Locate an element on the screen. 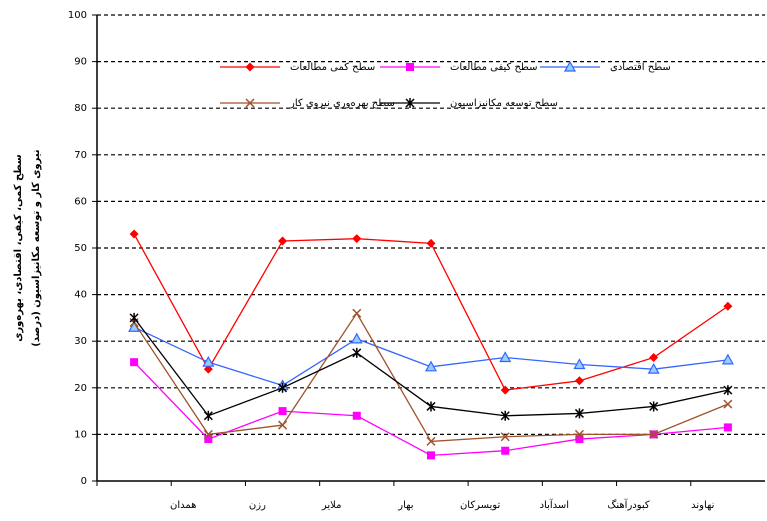 Image resolution: width=767 pixels, height=521 pixels. legend-label: سطح اقتصادی is located at coordinates (640, 67).